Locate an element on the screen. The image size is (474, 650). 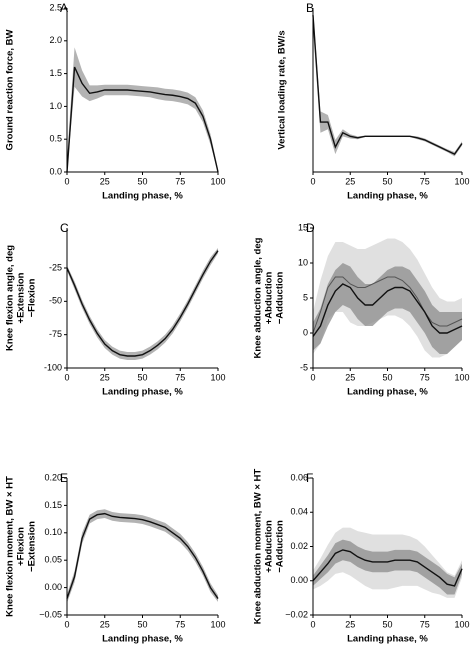
y-tick-label: 5 is located at coordinates (305, 297).